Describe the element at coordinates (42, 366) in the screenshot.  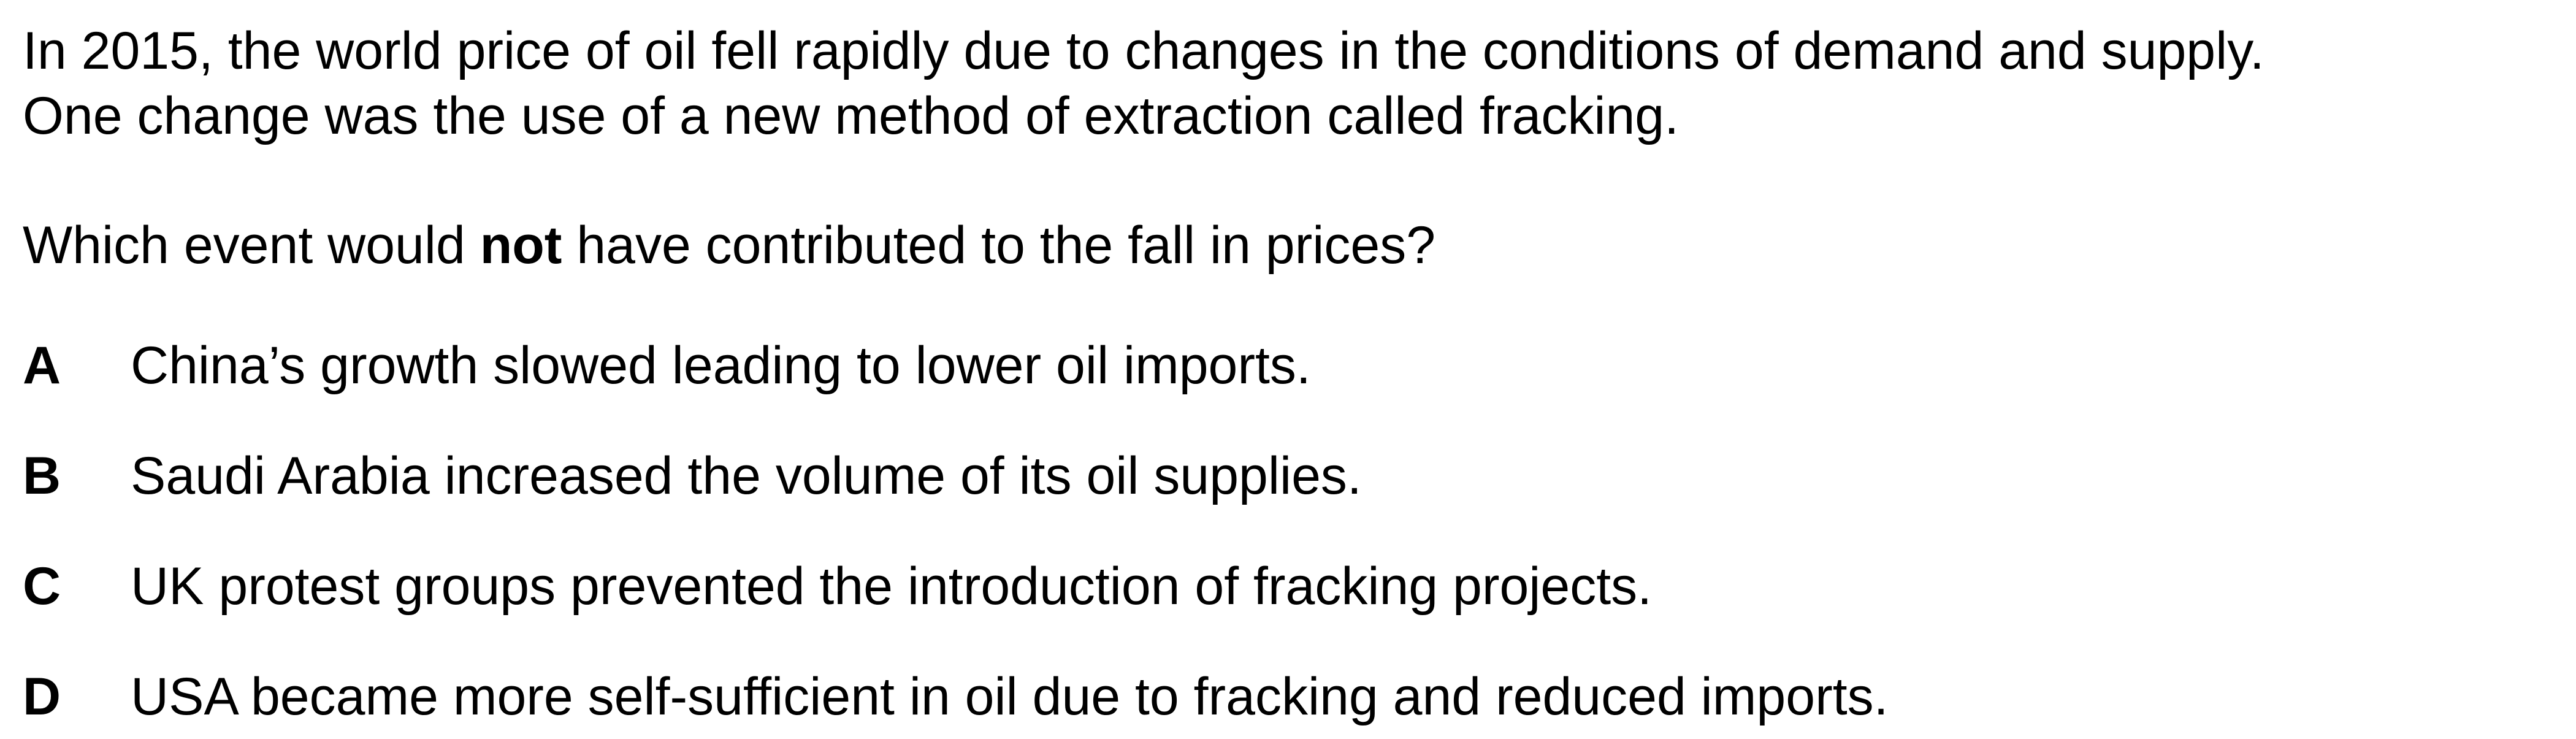
I see `option-letter: A` at that location.